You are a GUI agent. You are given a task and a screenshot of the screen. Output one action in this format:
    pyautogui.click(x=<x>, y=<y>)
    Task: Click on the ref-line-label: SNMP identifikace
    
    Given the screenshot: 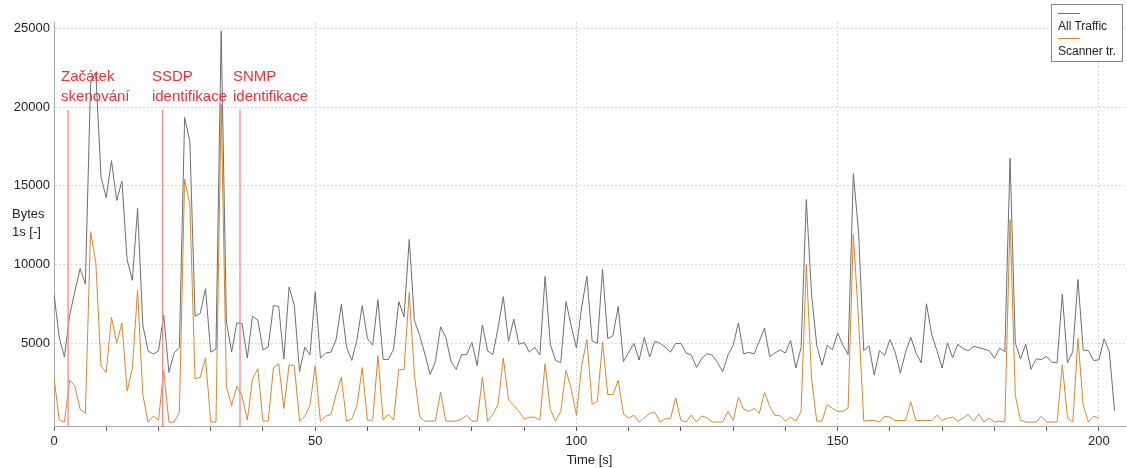 What is the action you would take?
    pyautogui.click(x=270, y=85)
    